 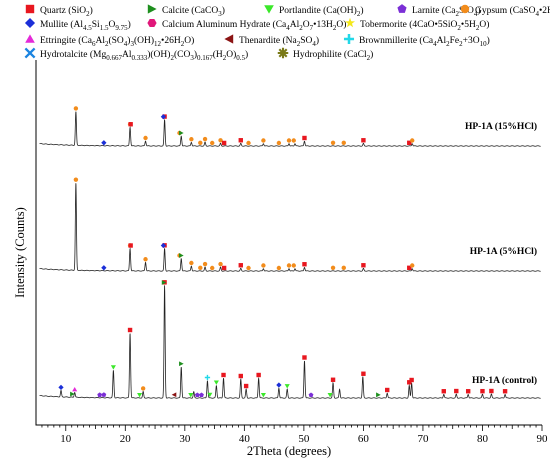 I want to click on legend-label-part: SO, so click(x=306, y=41).